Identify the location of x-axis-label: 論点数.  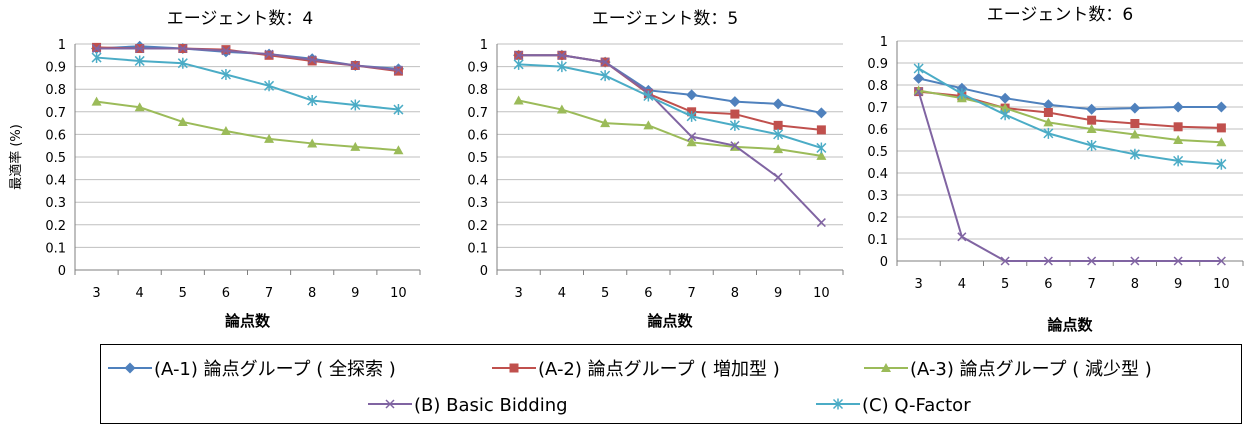
(670, 321).